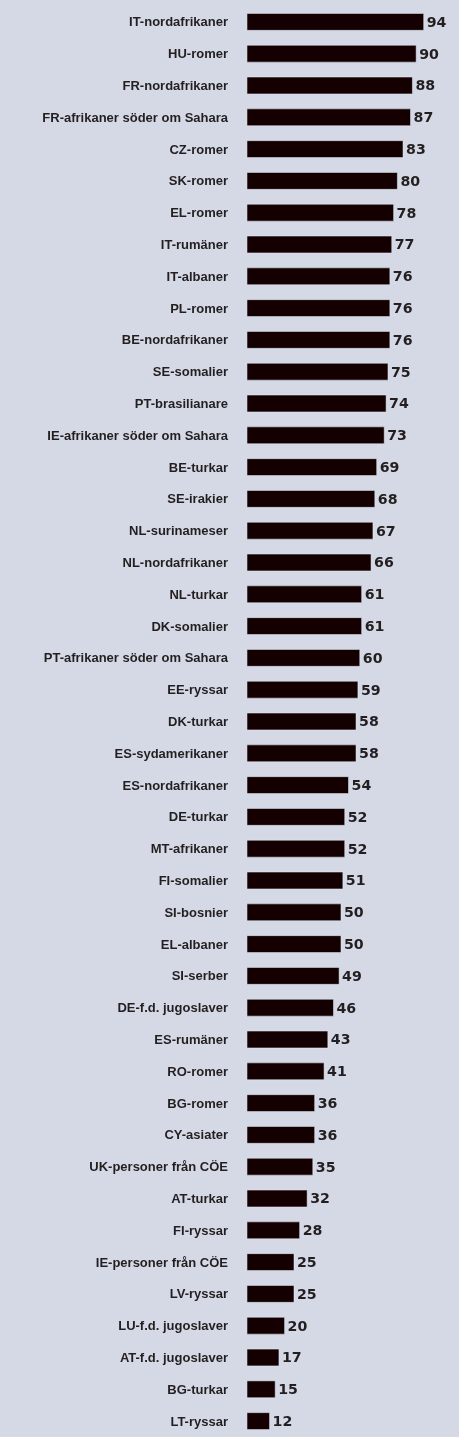 The image size is (459, 1437). What do you see at coordinates (374, 625) in the screenshot?
I see `data-label: 61` at bounding box center [374, 625].